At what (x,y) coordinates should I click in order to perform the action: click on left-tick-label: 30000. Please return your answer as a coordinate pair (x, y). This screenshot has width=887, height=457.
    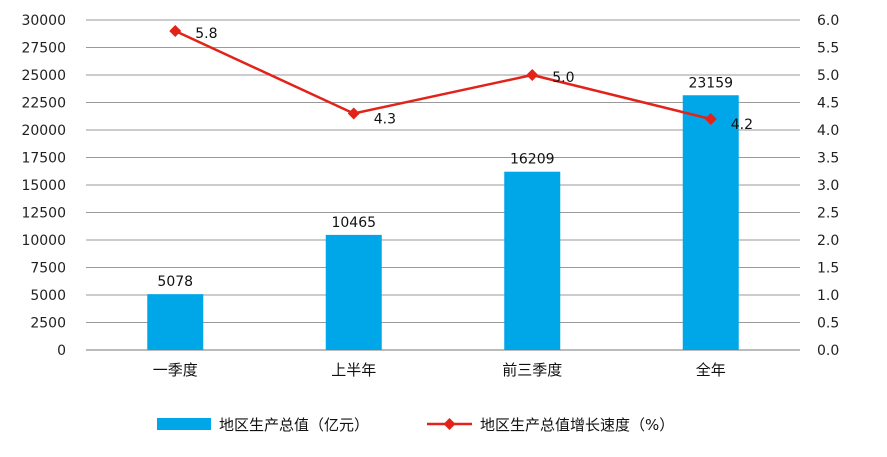
    Looking at the image, I should click on (43, 21).